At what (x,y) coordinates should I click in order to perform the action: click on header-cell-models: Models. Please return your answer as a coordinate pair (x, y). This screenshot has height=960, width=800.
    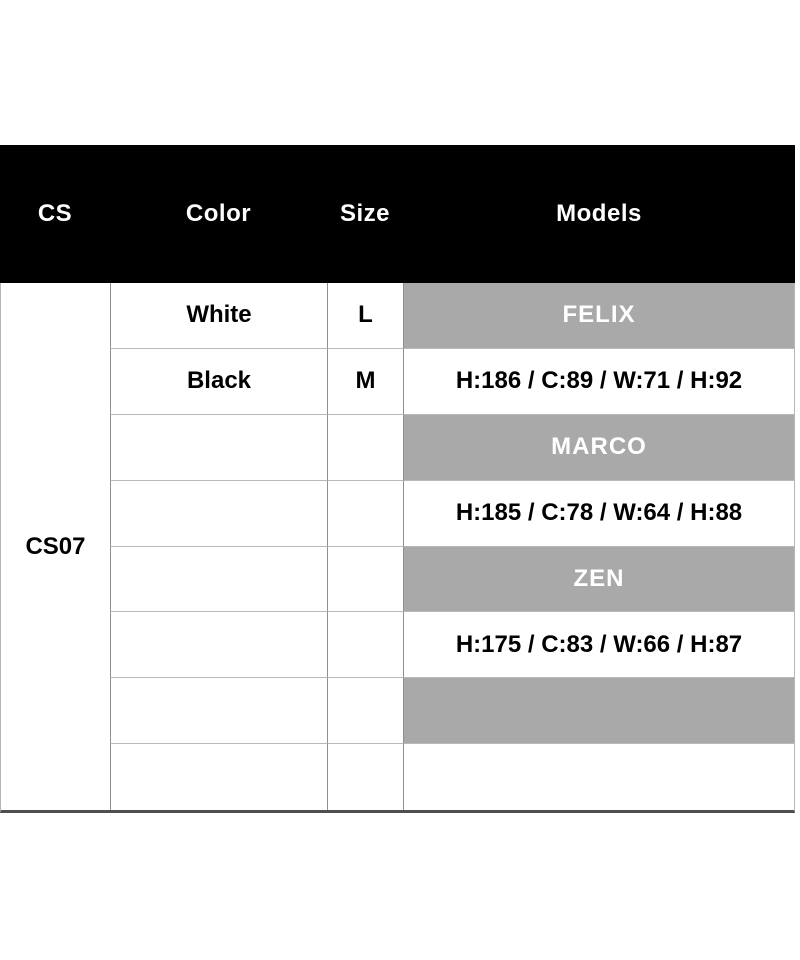
    Looking at the image, I should click on (599, 213).